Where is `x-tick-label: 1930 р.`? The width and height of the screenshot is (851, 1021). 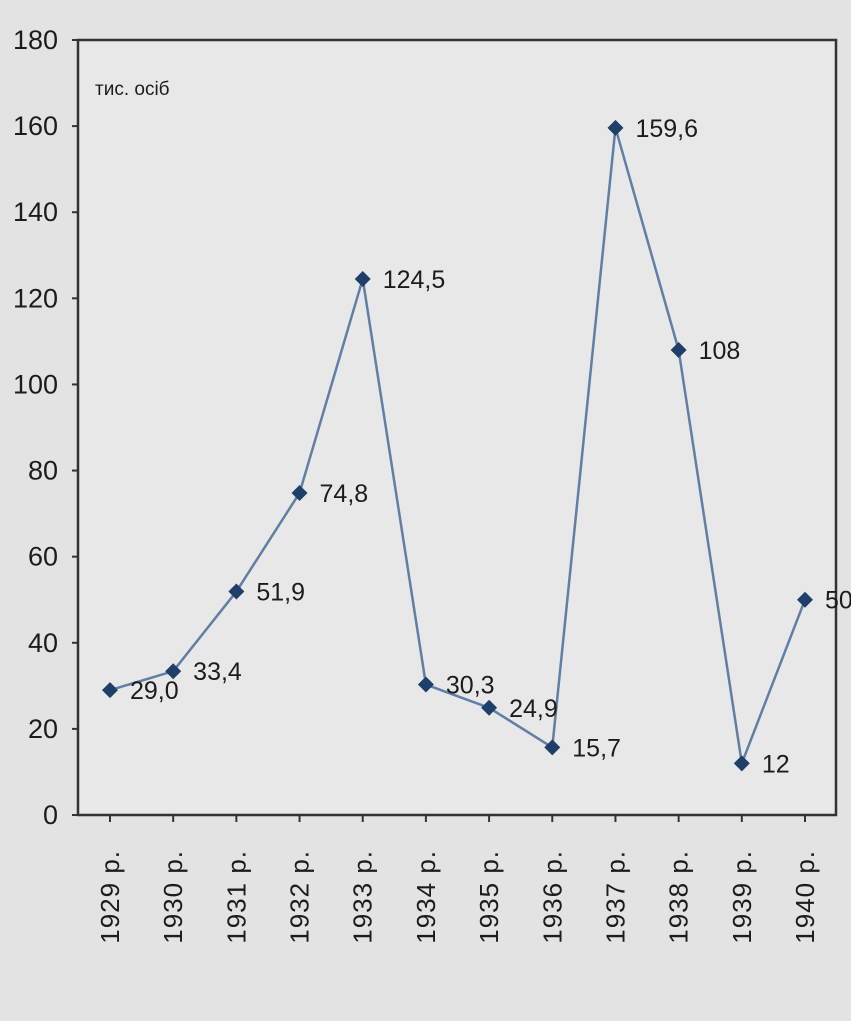
x-tick-label: 1930 р. is located at coordinates (173, 897).